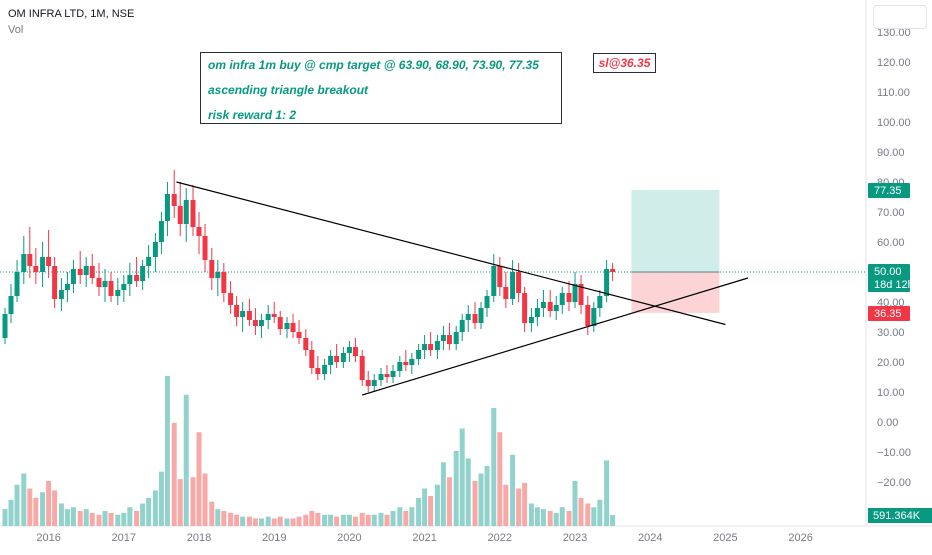 This screenshot has height=555, width=932. Describe the element at coordinates (71, 14) in the screenshot. I see `symbol-legend: OM INFRA LTD, 1M, NSE` at that location.